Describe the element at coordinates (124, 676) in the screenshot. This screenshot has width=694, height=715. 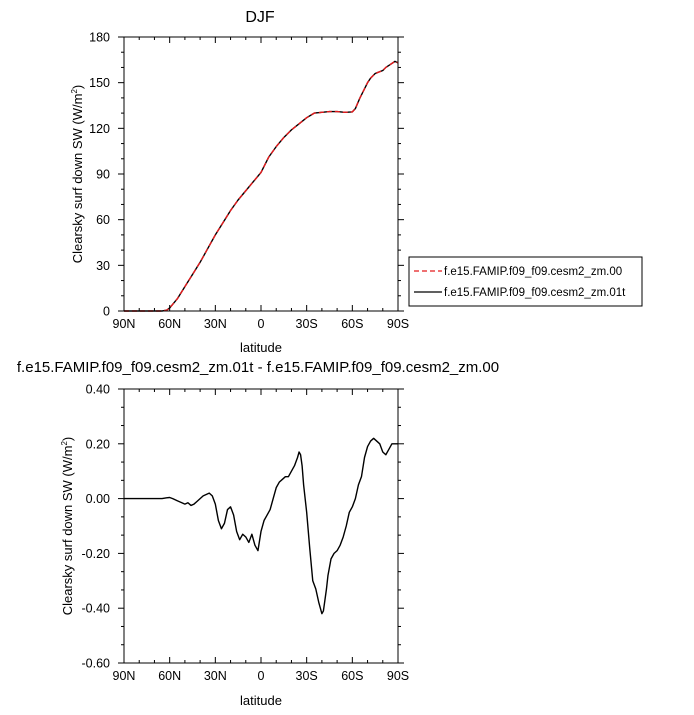
I see `bottom-x-tick-label: 90N` at that location.